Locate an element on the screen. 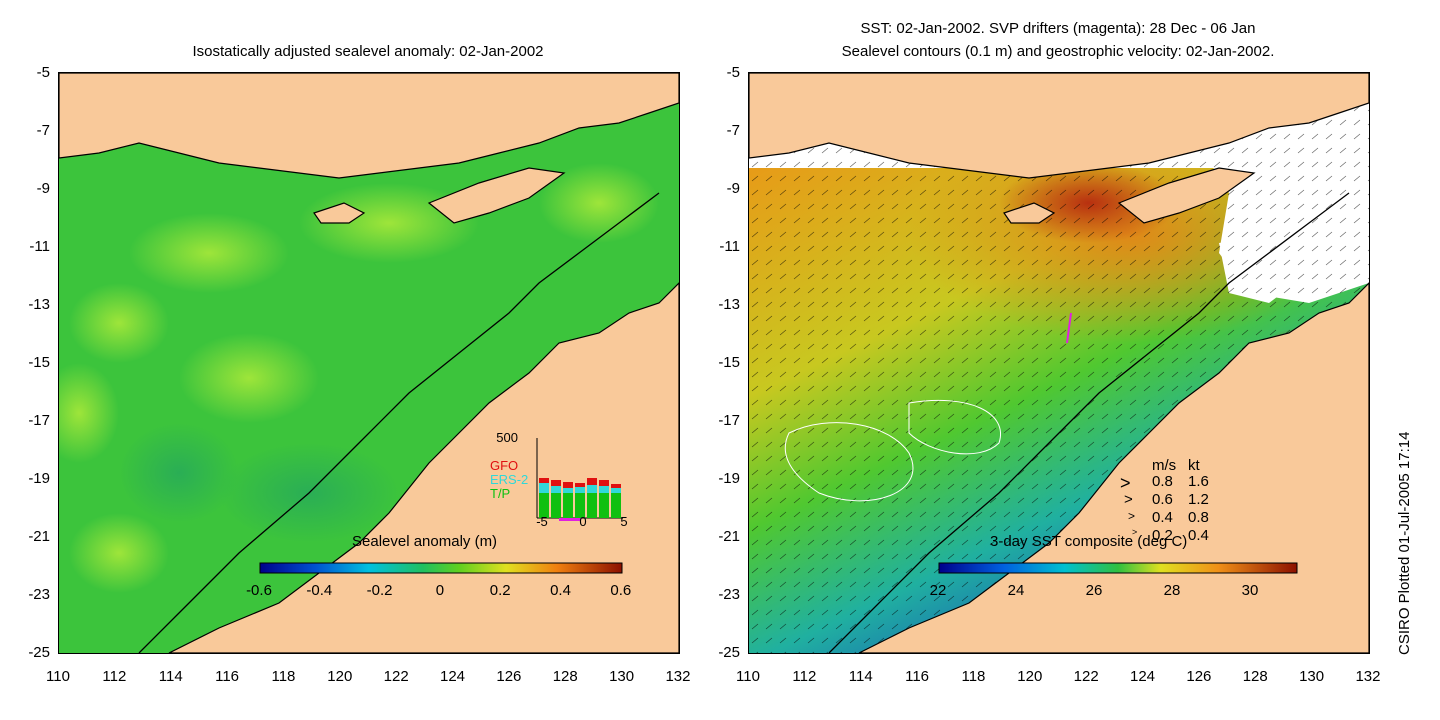 The height and width of the screenshot is (720, 1440). velocity-legend-ms-value: 0.8 is located at coordinates (1162, 481).